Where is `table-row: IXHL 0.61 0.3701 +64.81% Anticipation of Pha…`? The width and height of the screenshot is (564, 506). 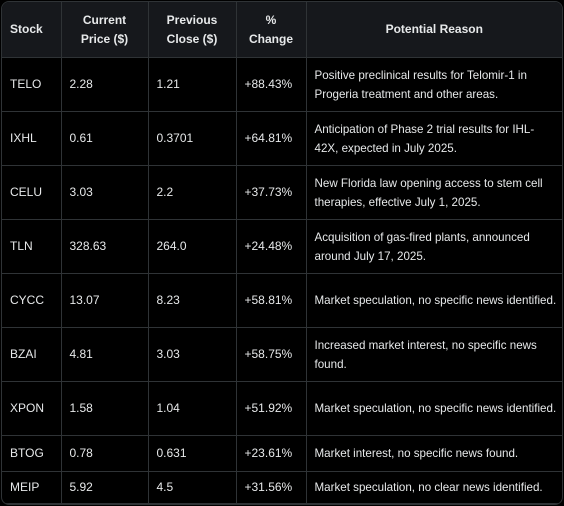
table-row: IXHL 0.61 0.3701 +64.81% Anticipation of Pha… is located at coordinates (282, 138).